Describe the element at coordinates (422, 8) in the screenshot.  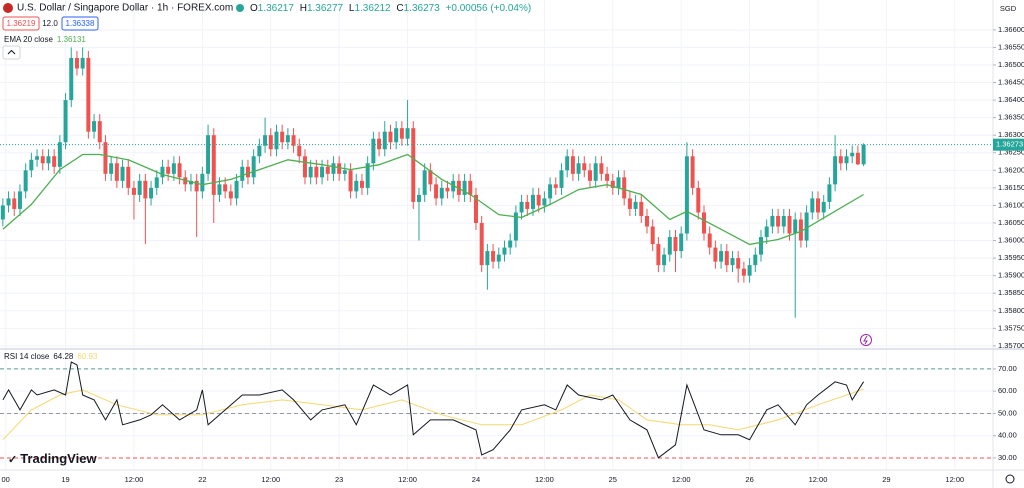
I see `ohlc-value: 1.36273` at that location.